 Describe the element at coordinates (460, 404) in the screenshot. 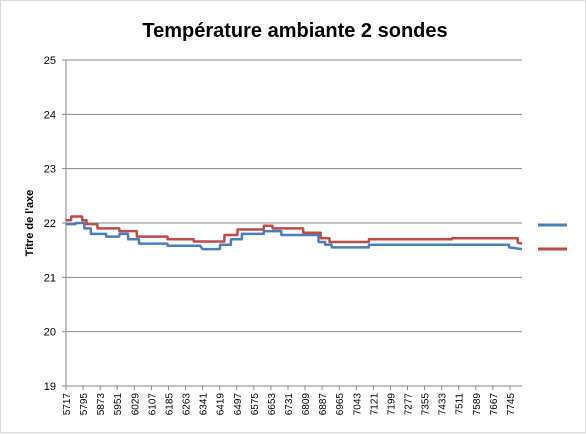

I see `x-tick-label: 7511` at that location.